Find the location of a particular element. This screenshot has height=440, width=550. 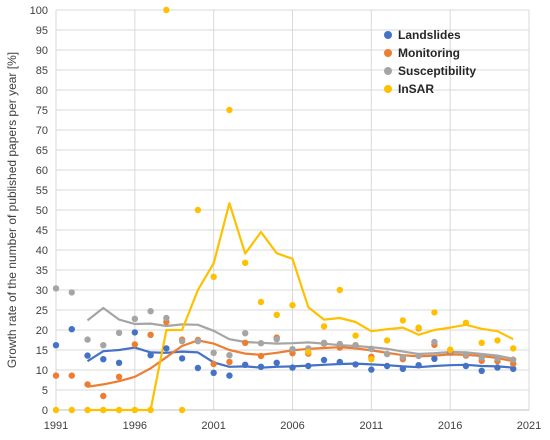

y-tick-label: 100 is located at coordinates (39, 11).